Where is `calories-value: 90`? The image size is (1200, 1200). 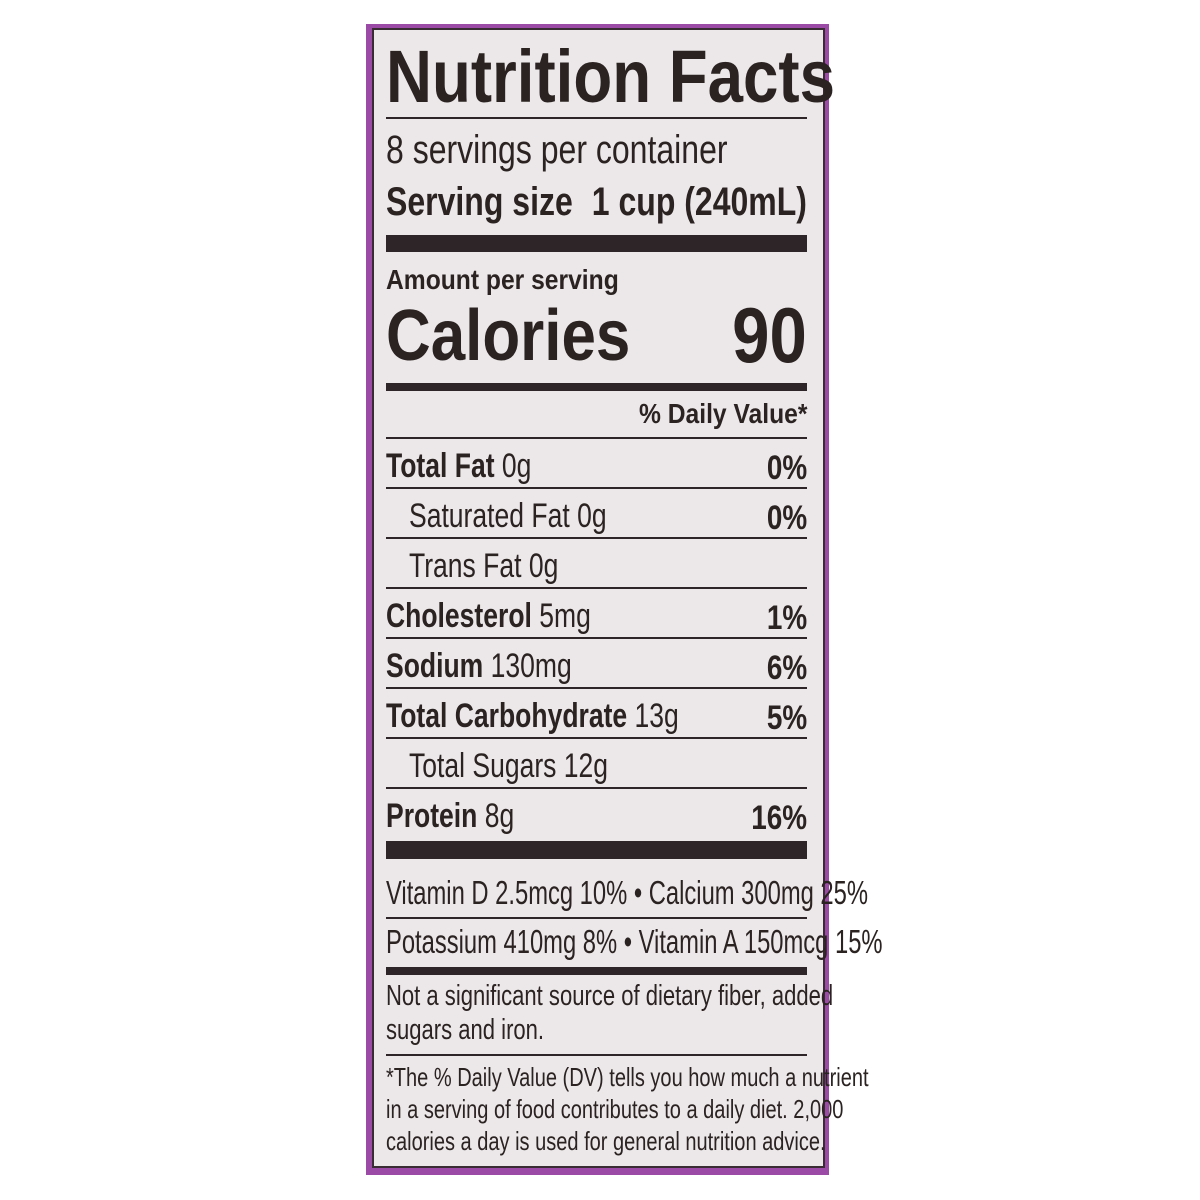
calories-value: 90 is located at coordinates (769, 335).